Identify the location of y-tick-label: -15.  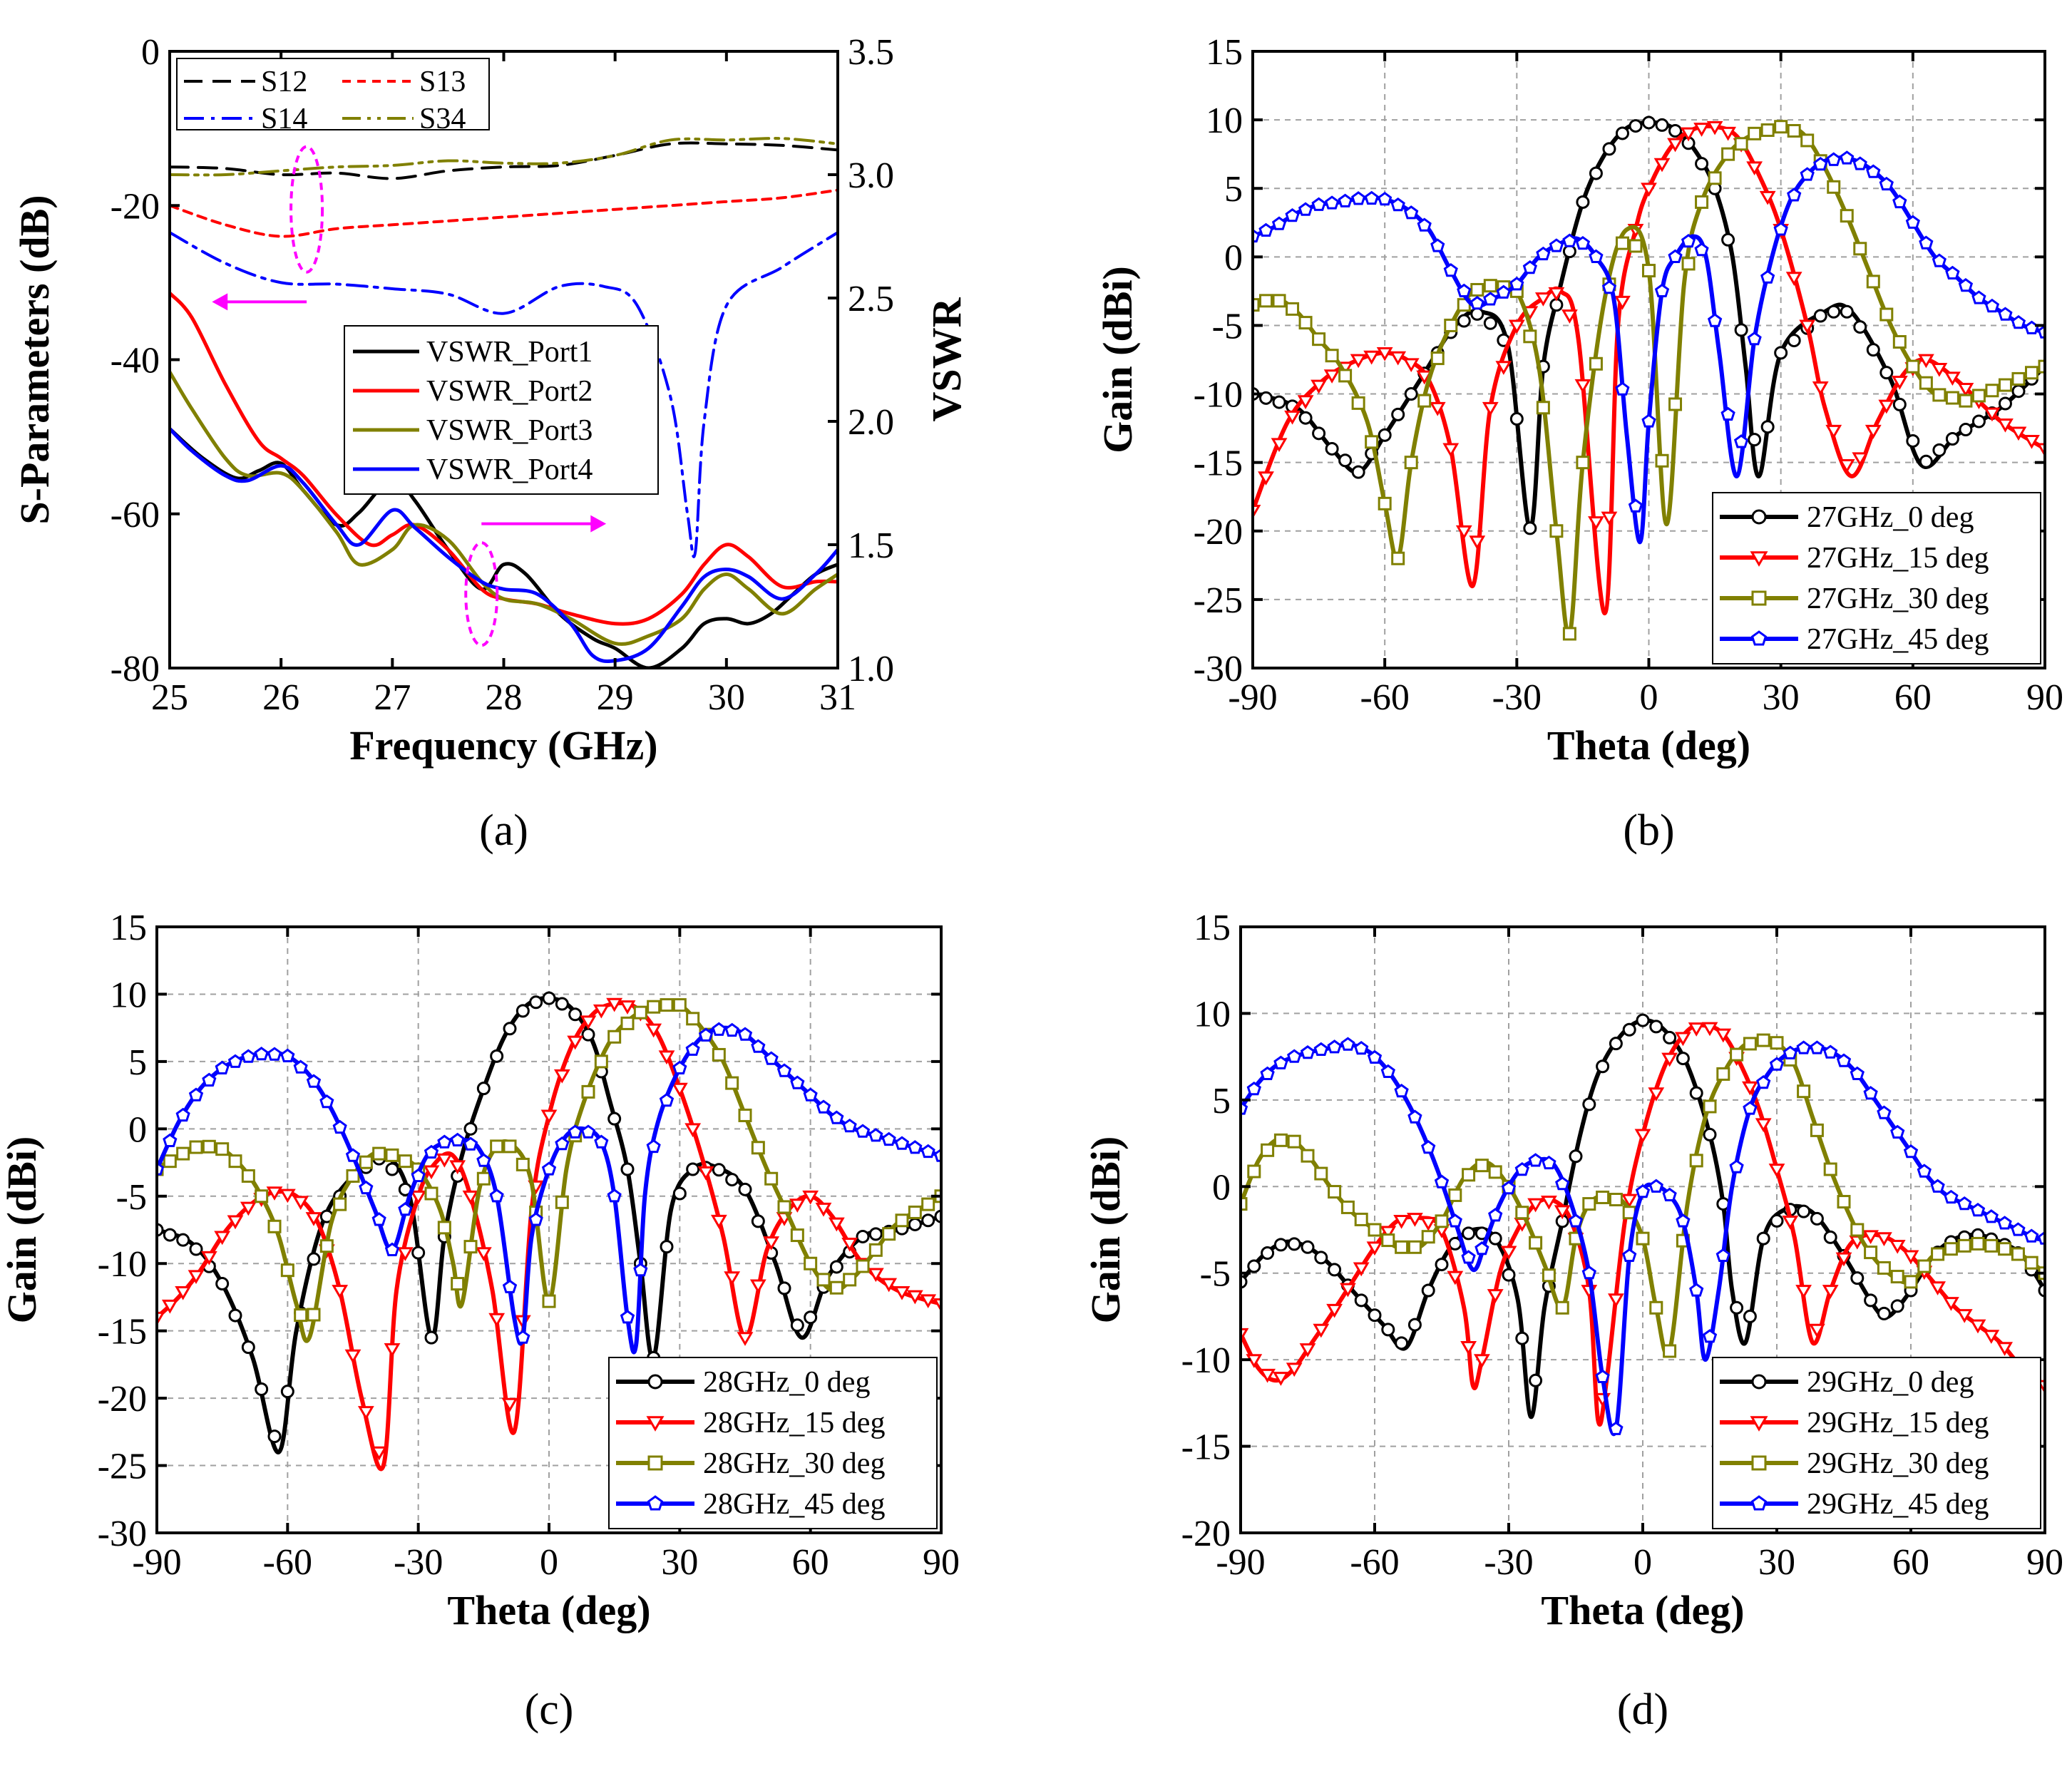
(1206, 1447).